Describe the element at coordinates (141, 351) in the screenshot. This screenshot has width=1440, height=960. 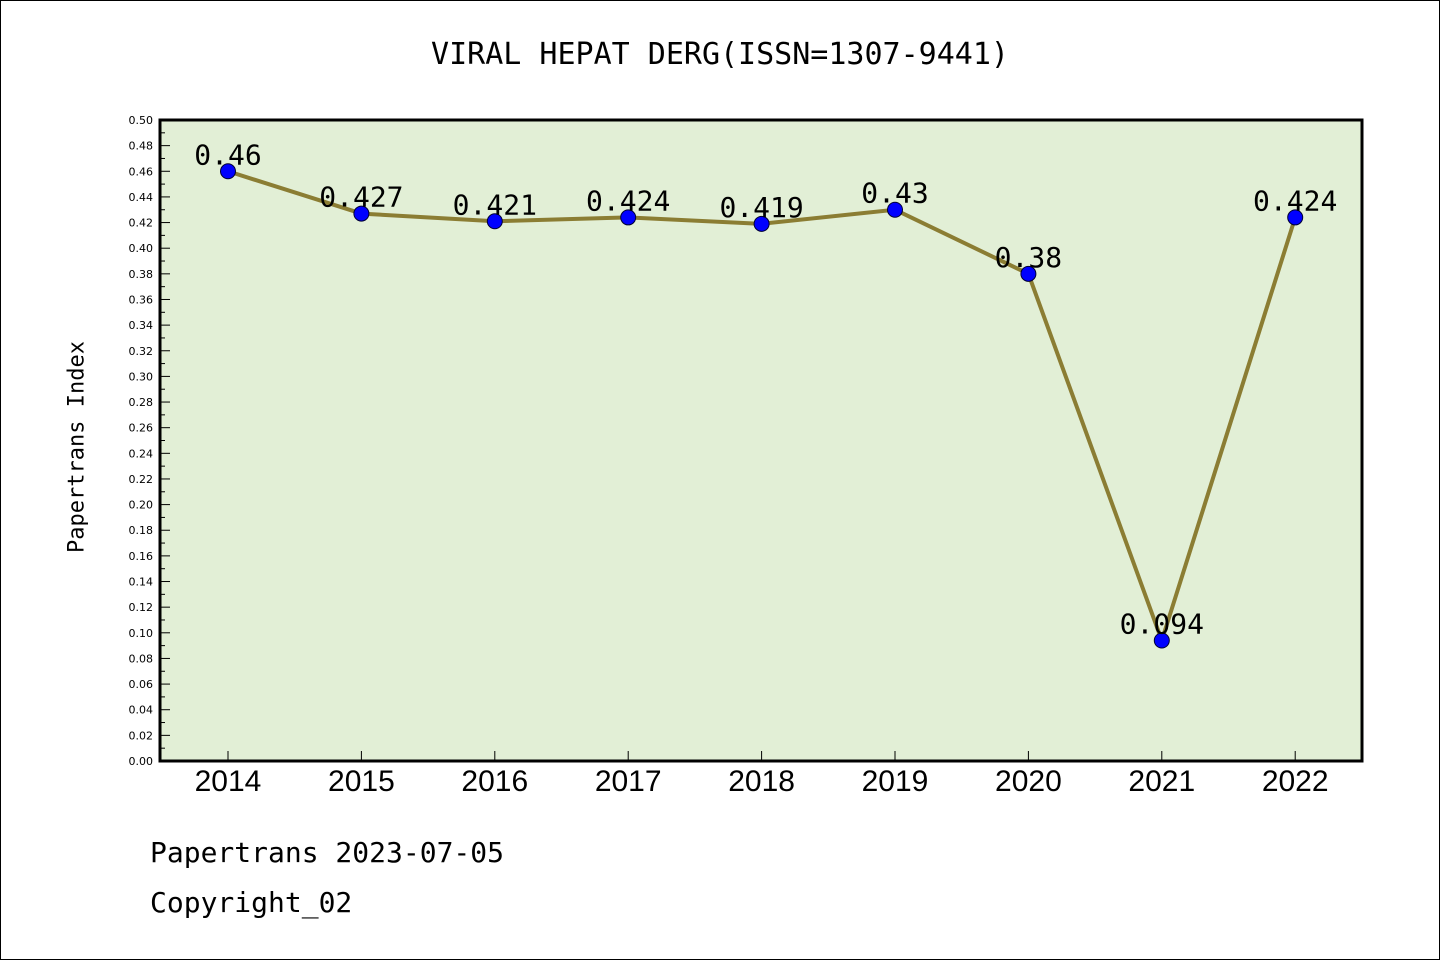
I see `y-tick-label: 0.32` at that location.